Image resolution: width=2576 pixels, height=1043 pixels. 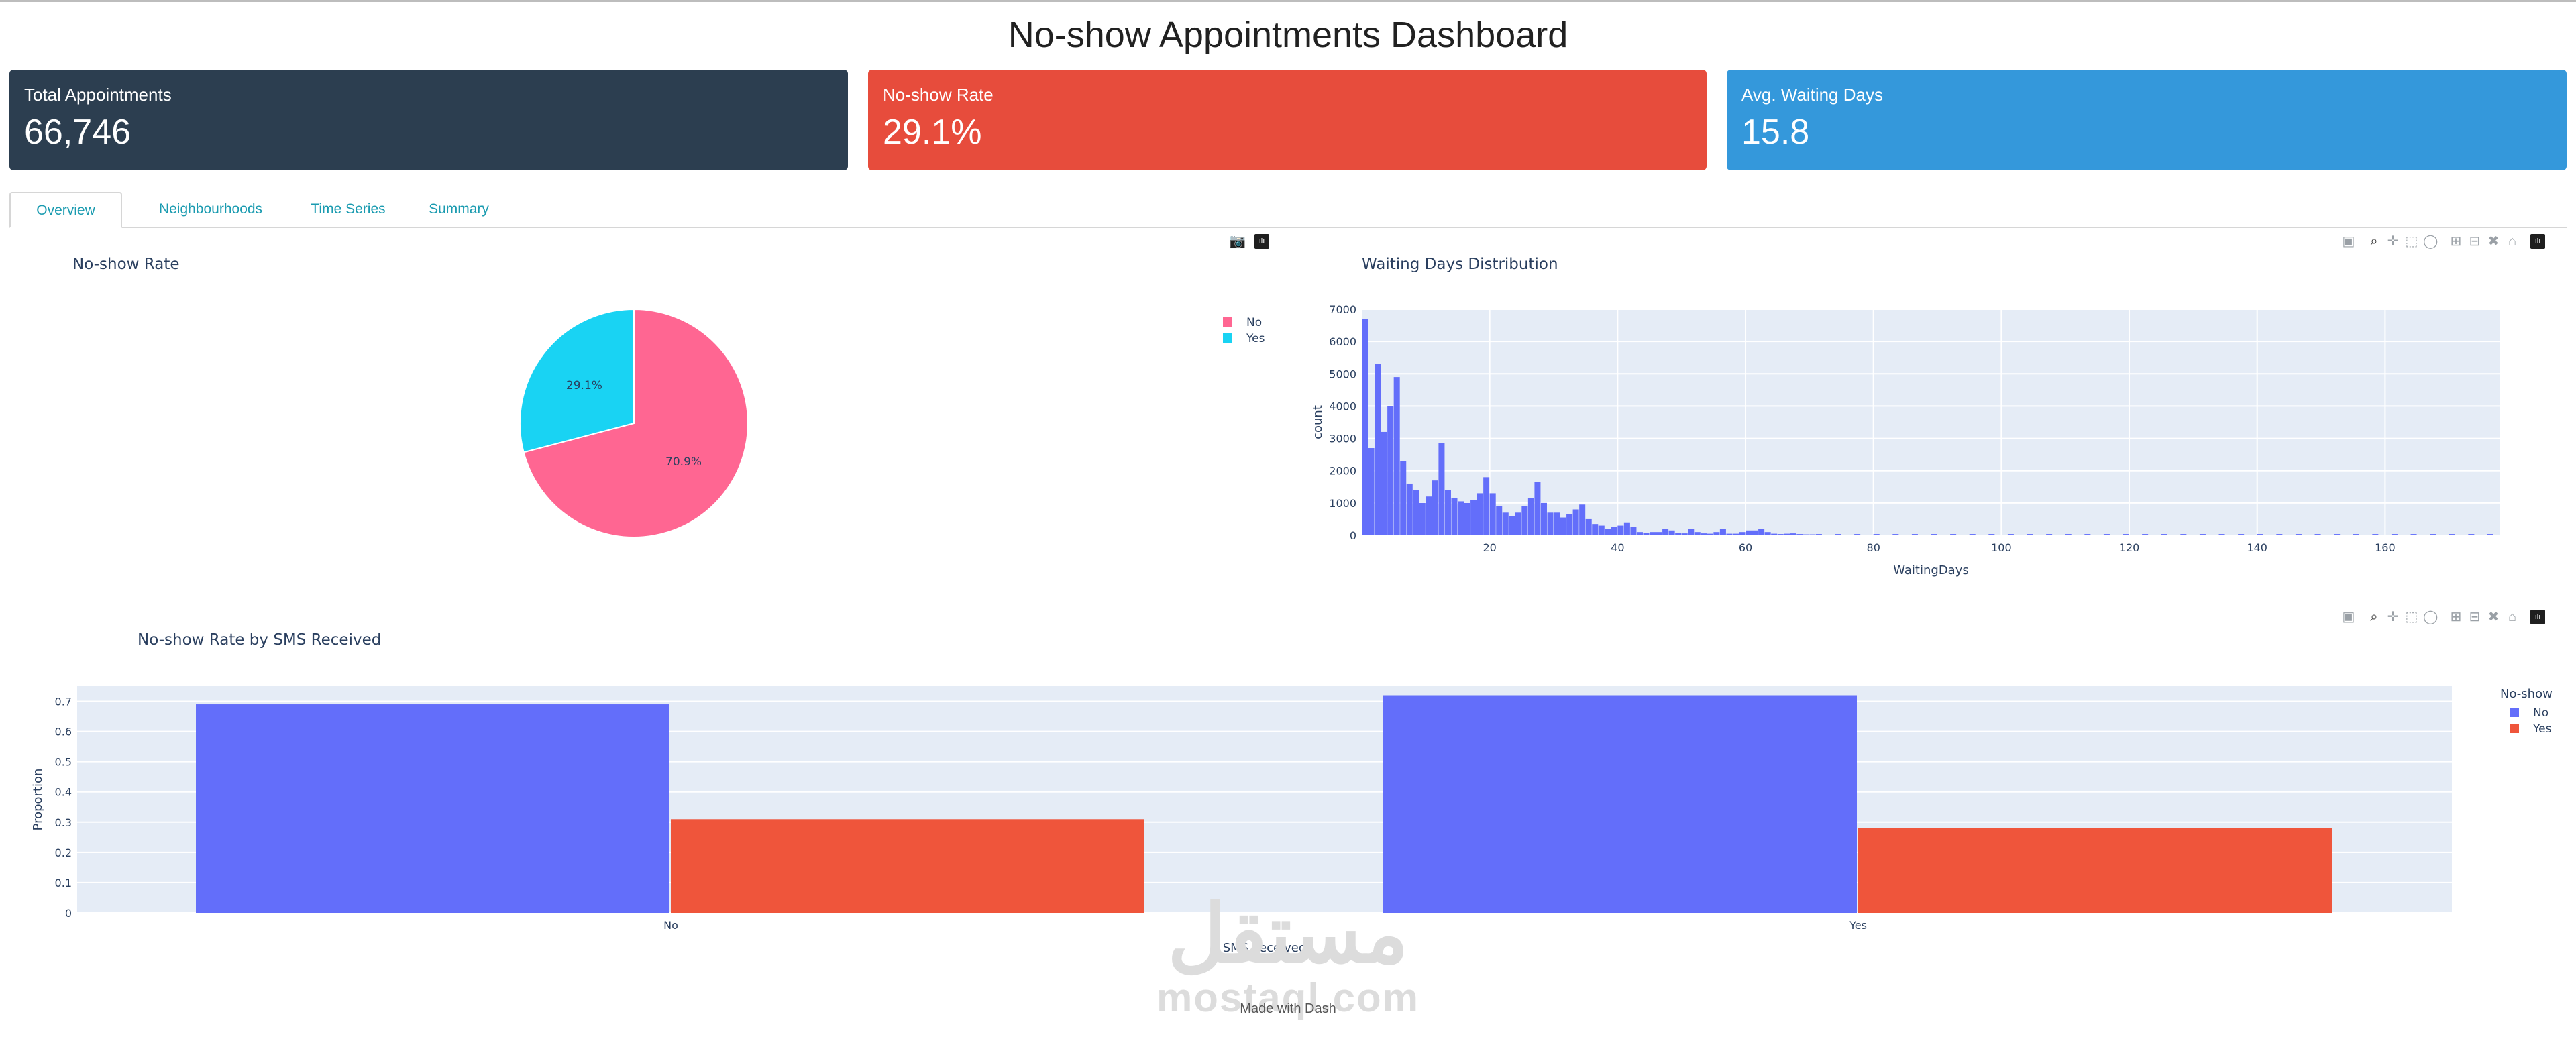 What do you see at coordinates (1342, 439) in the screenshot?
I see `y-tick-label: 3000` at bounding box center [1342, 439].